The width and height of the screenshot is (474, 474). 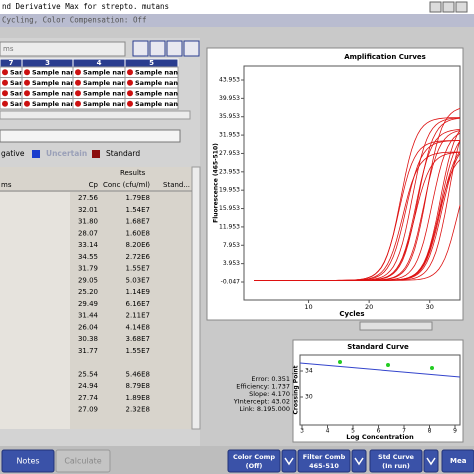 What do you see at coordinates (88, 316) in the screenshot?
I see `cp-value: 31.44` at bounding box center [88, 316].